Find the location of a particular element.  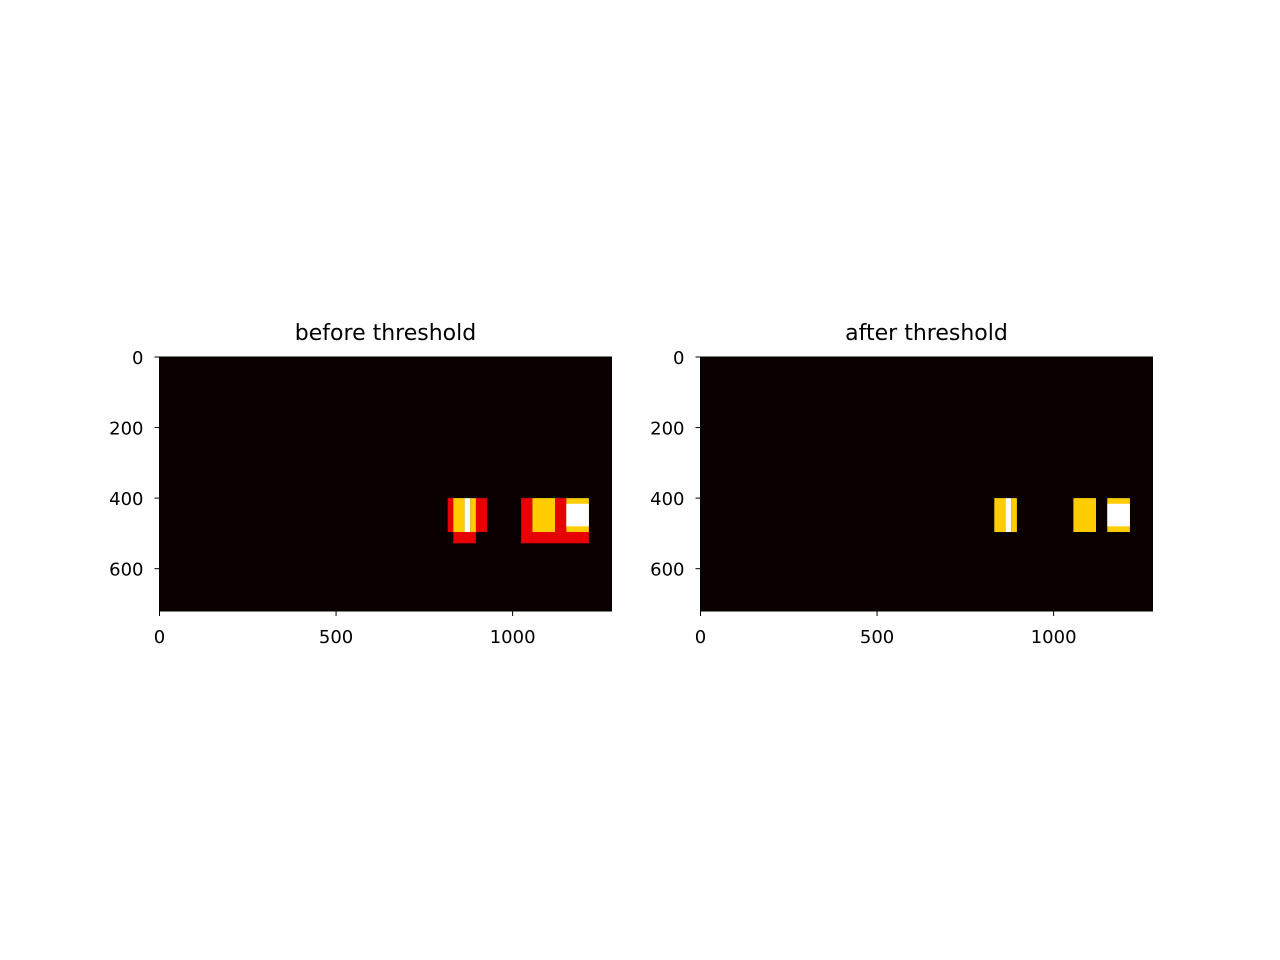

chart-title: before threshold is located at coordinates (385, 333).